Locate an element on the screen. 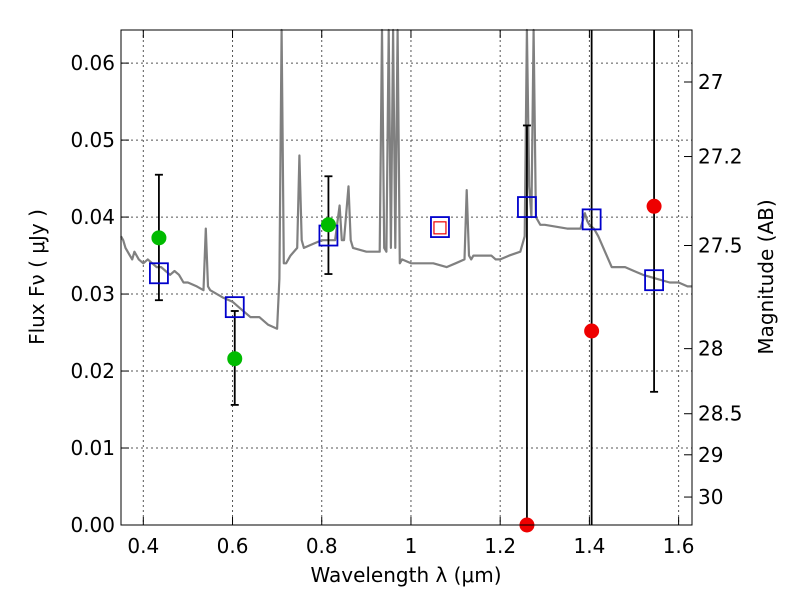  y-tick-label: 0.04 is located at coordinates (92, 217).